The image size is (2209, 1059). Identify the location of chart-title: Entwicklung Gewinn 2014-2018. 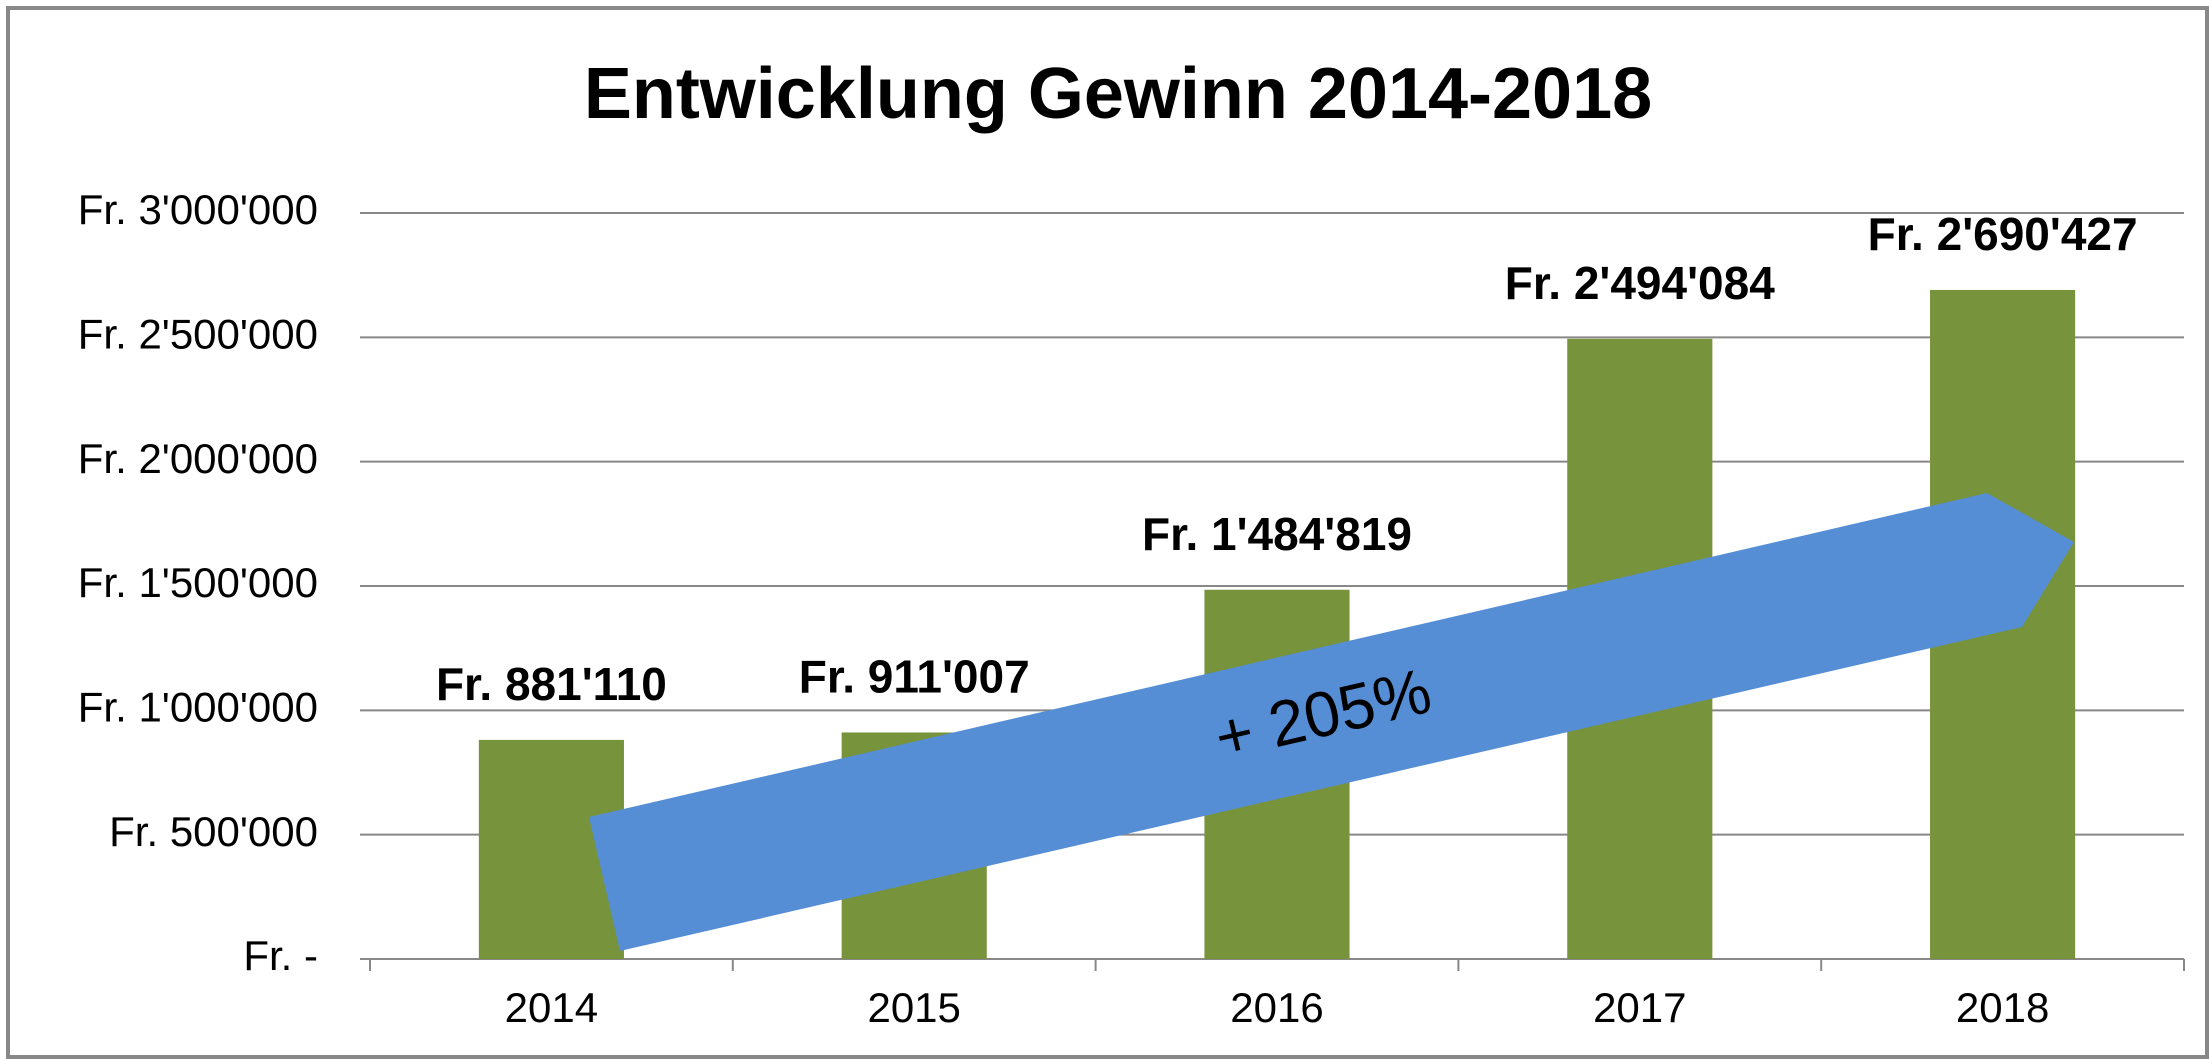
(1118, 94).